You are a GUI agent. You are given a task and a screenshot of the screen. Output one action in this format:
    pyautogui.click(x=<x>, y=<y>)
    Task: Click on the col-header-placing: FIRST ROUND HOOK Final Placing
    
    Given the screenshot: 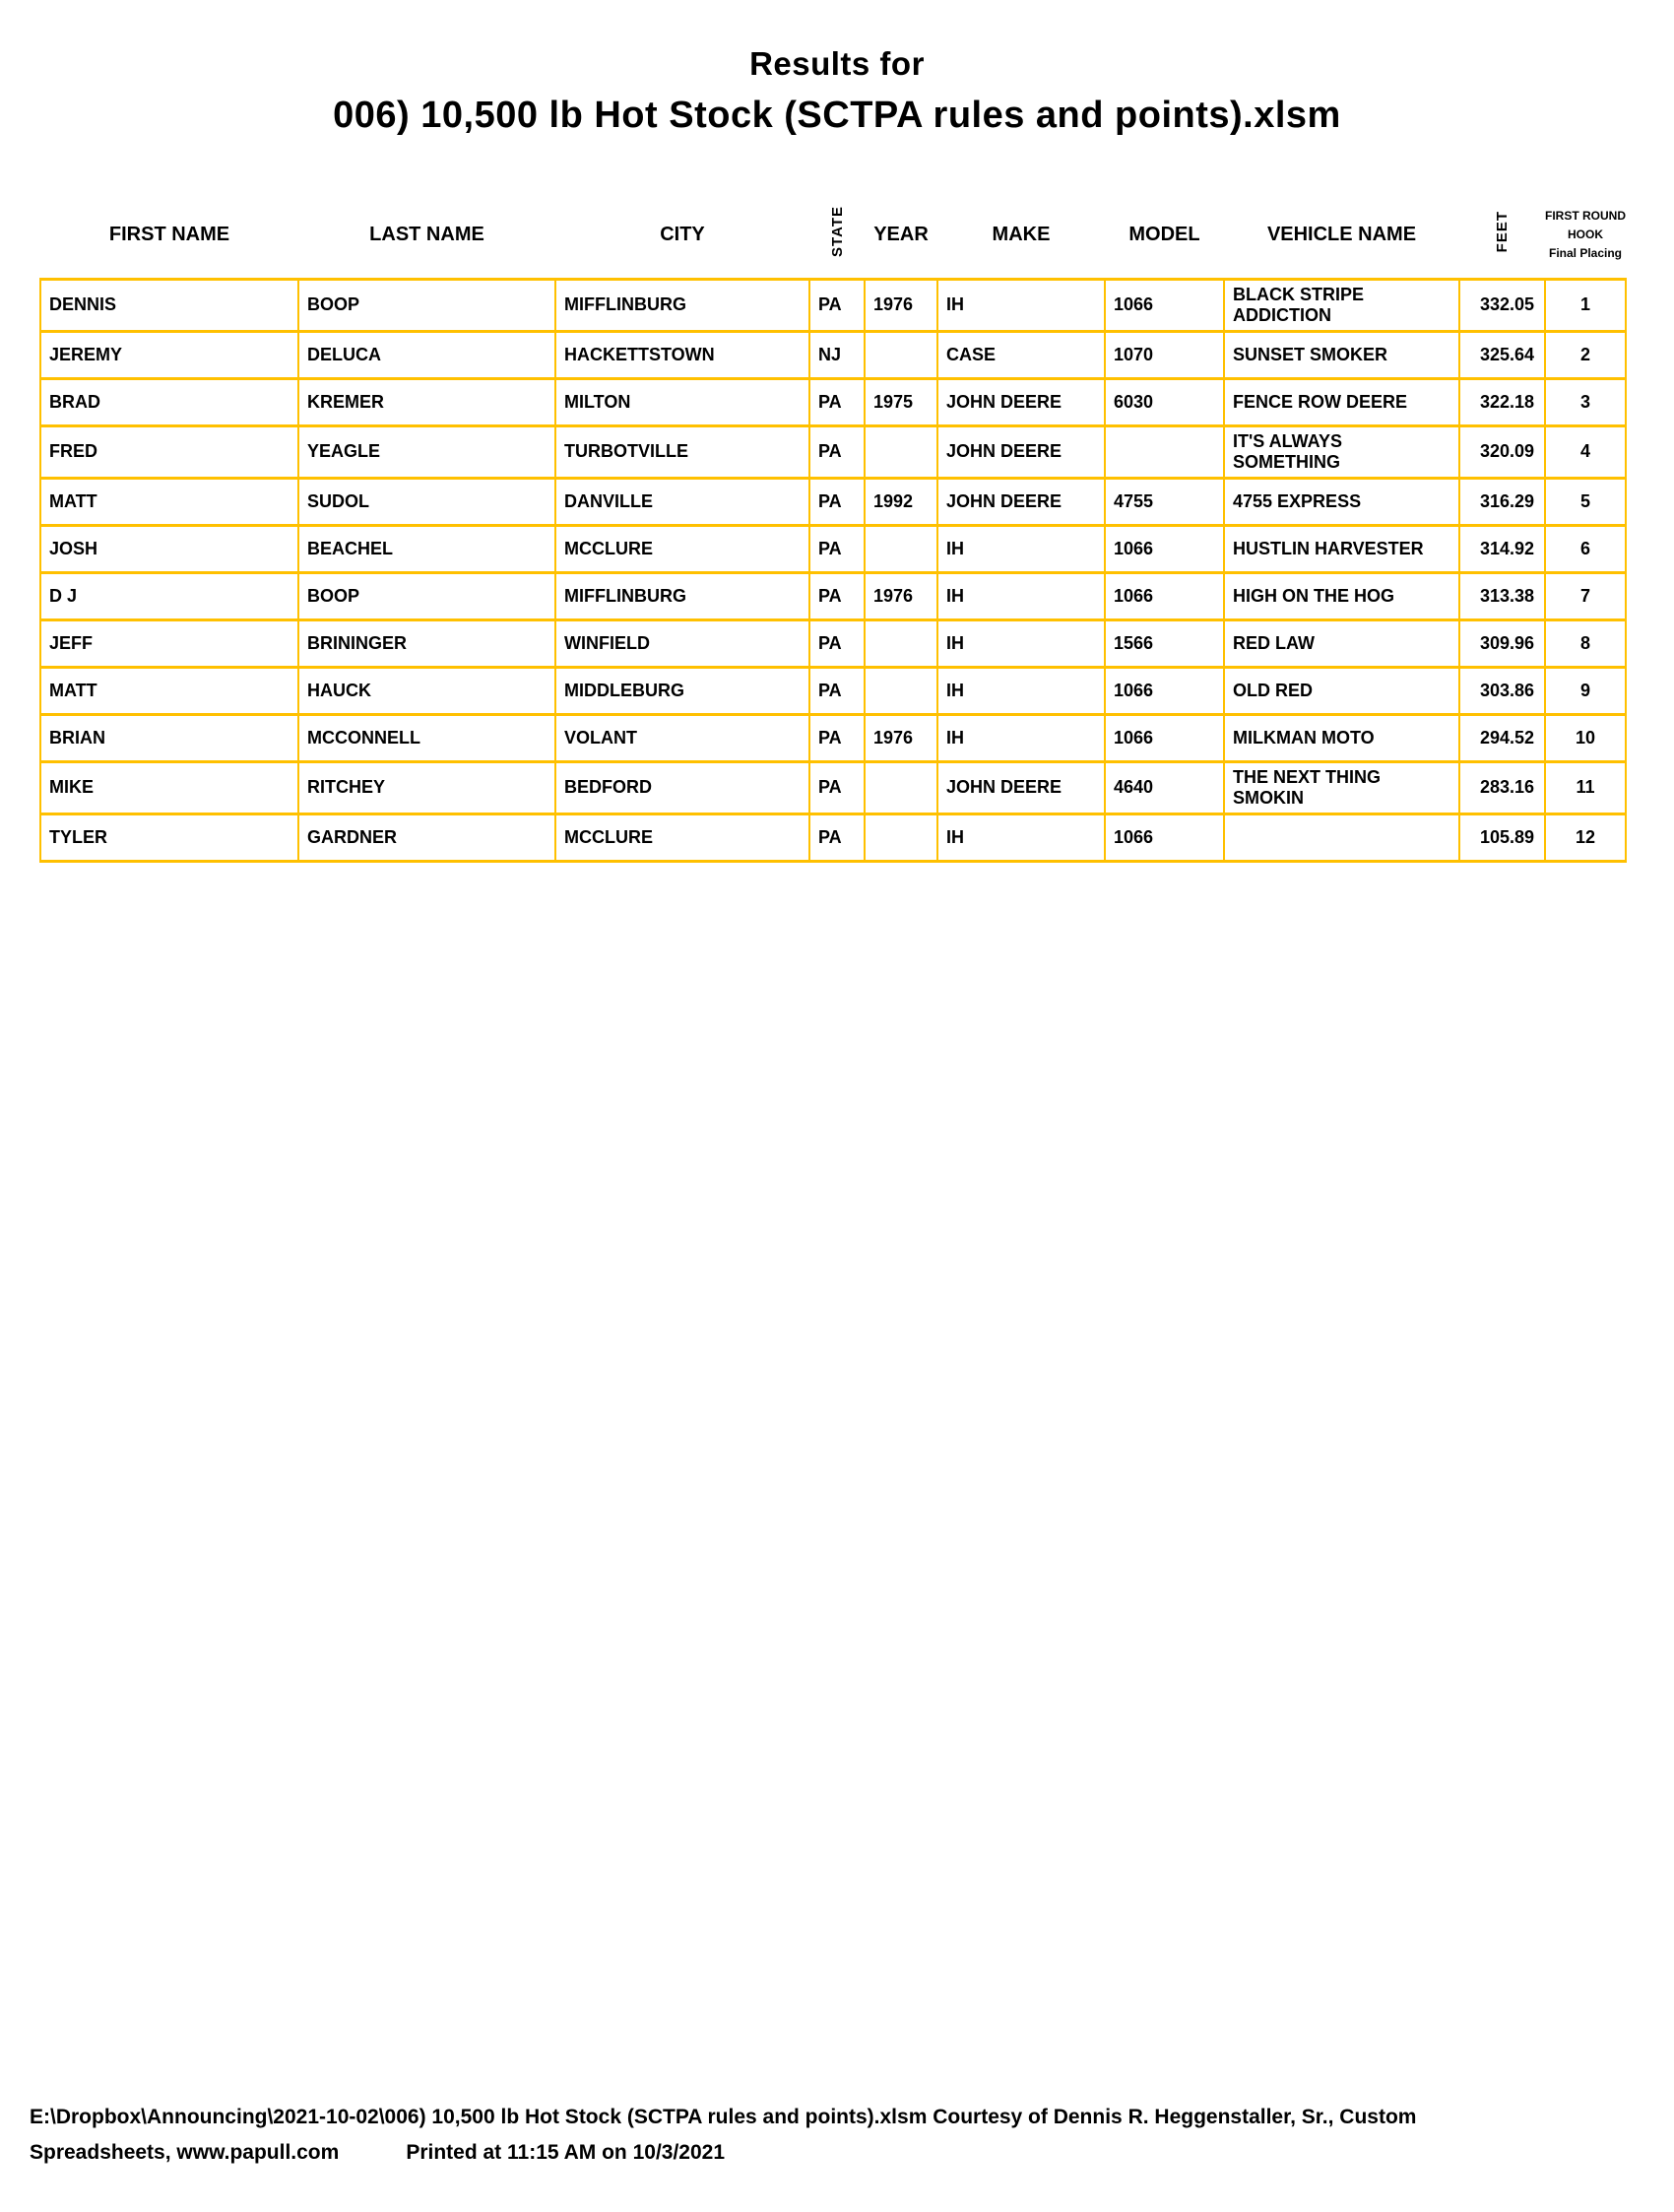 What is the action you would take?
    pyautogui.click(x=1585, y=235)
    